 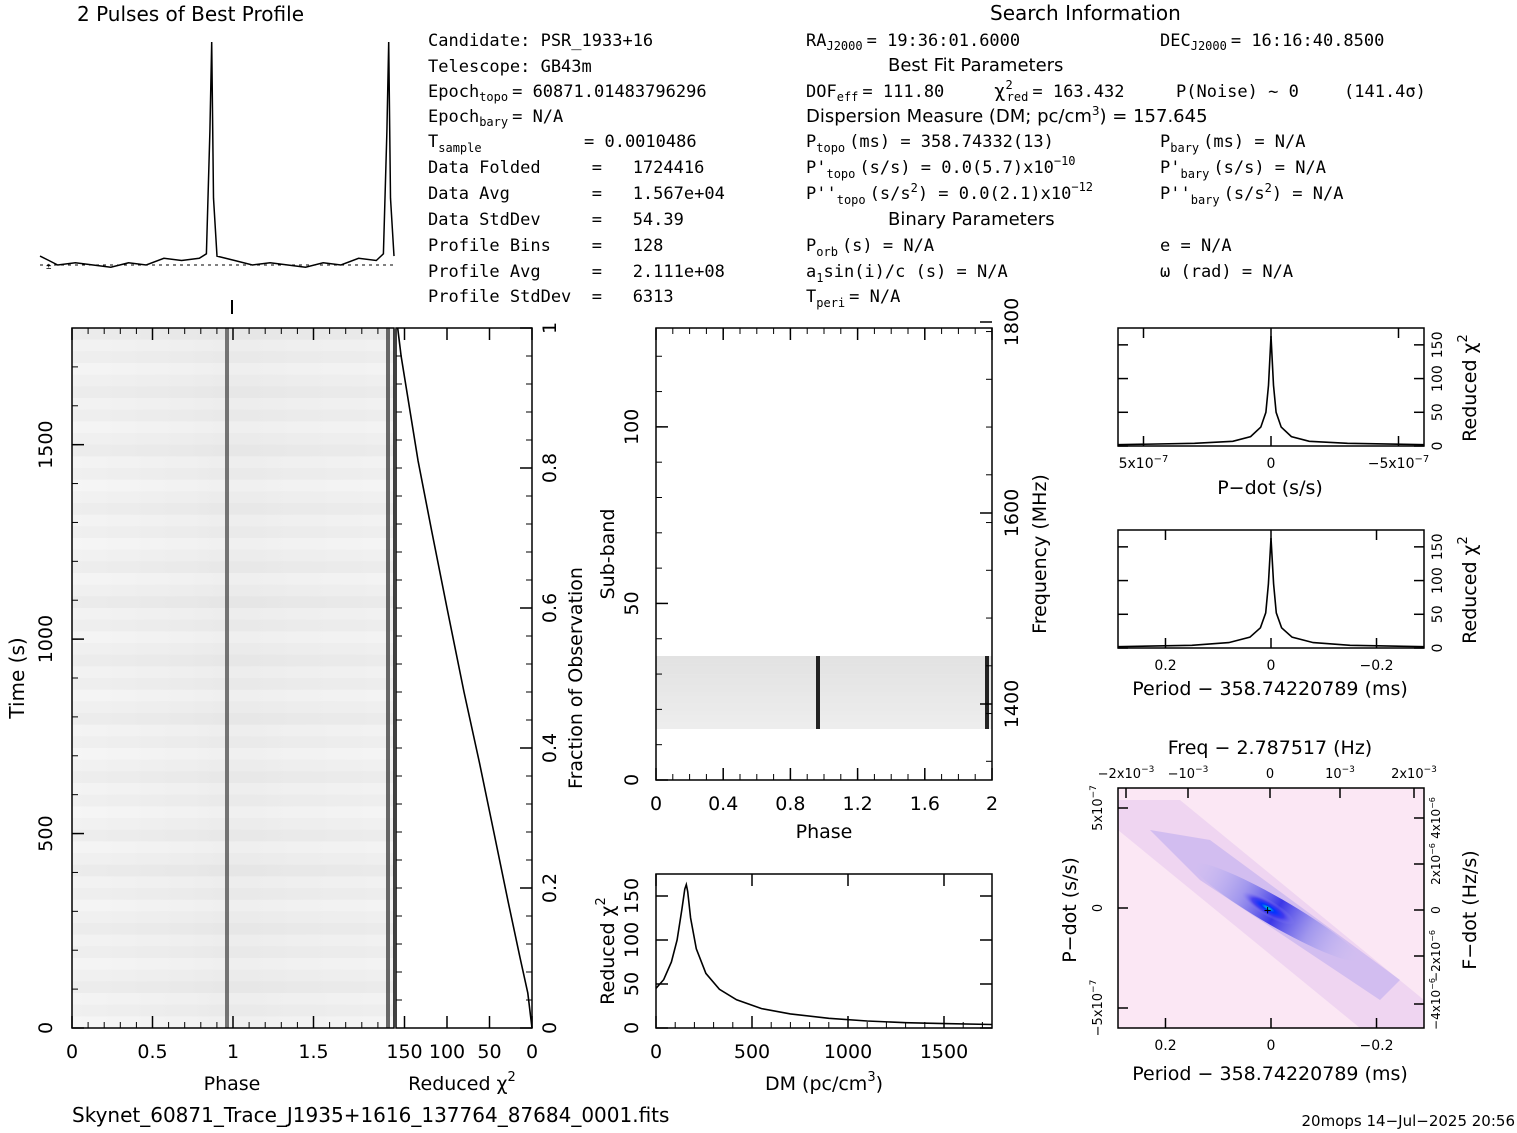 What do you see at coordinates (217, 154) in the screenshot?
I see `profile-curve` at bounding box center [217, 154].